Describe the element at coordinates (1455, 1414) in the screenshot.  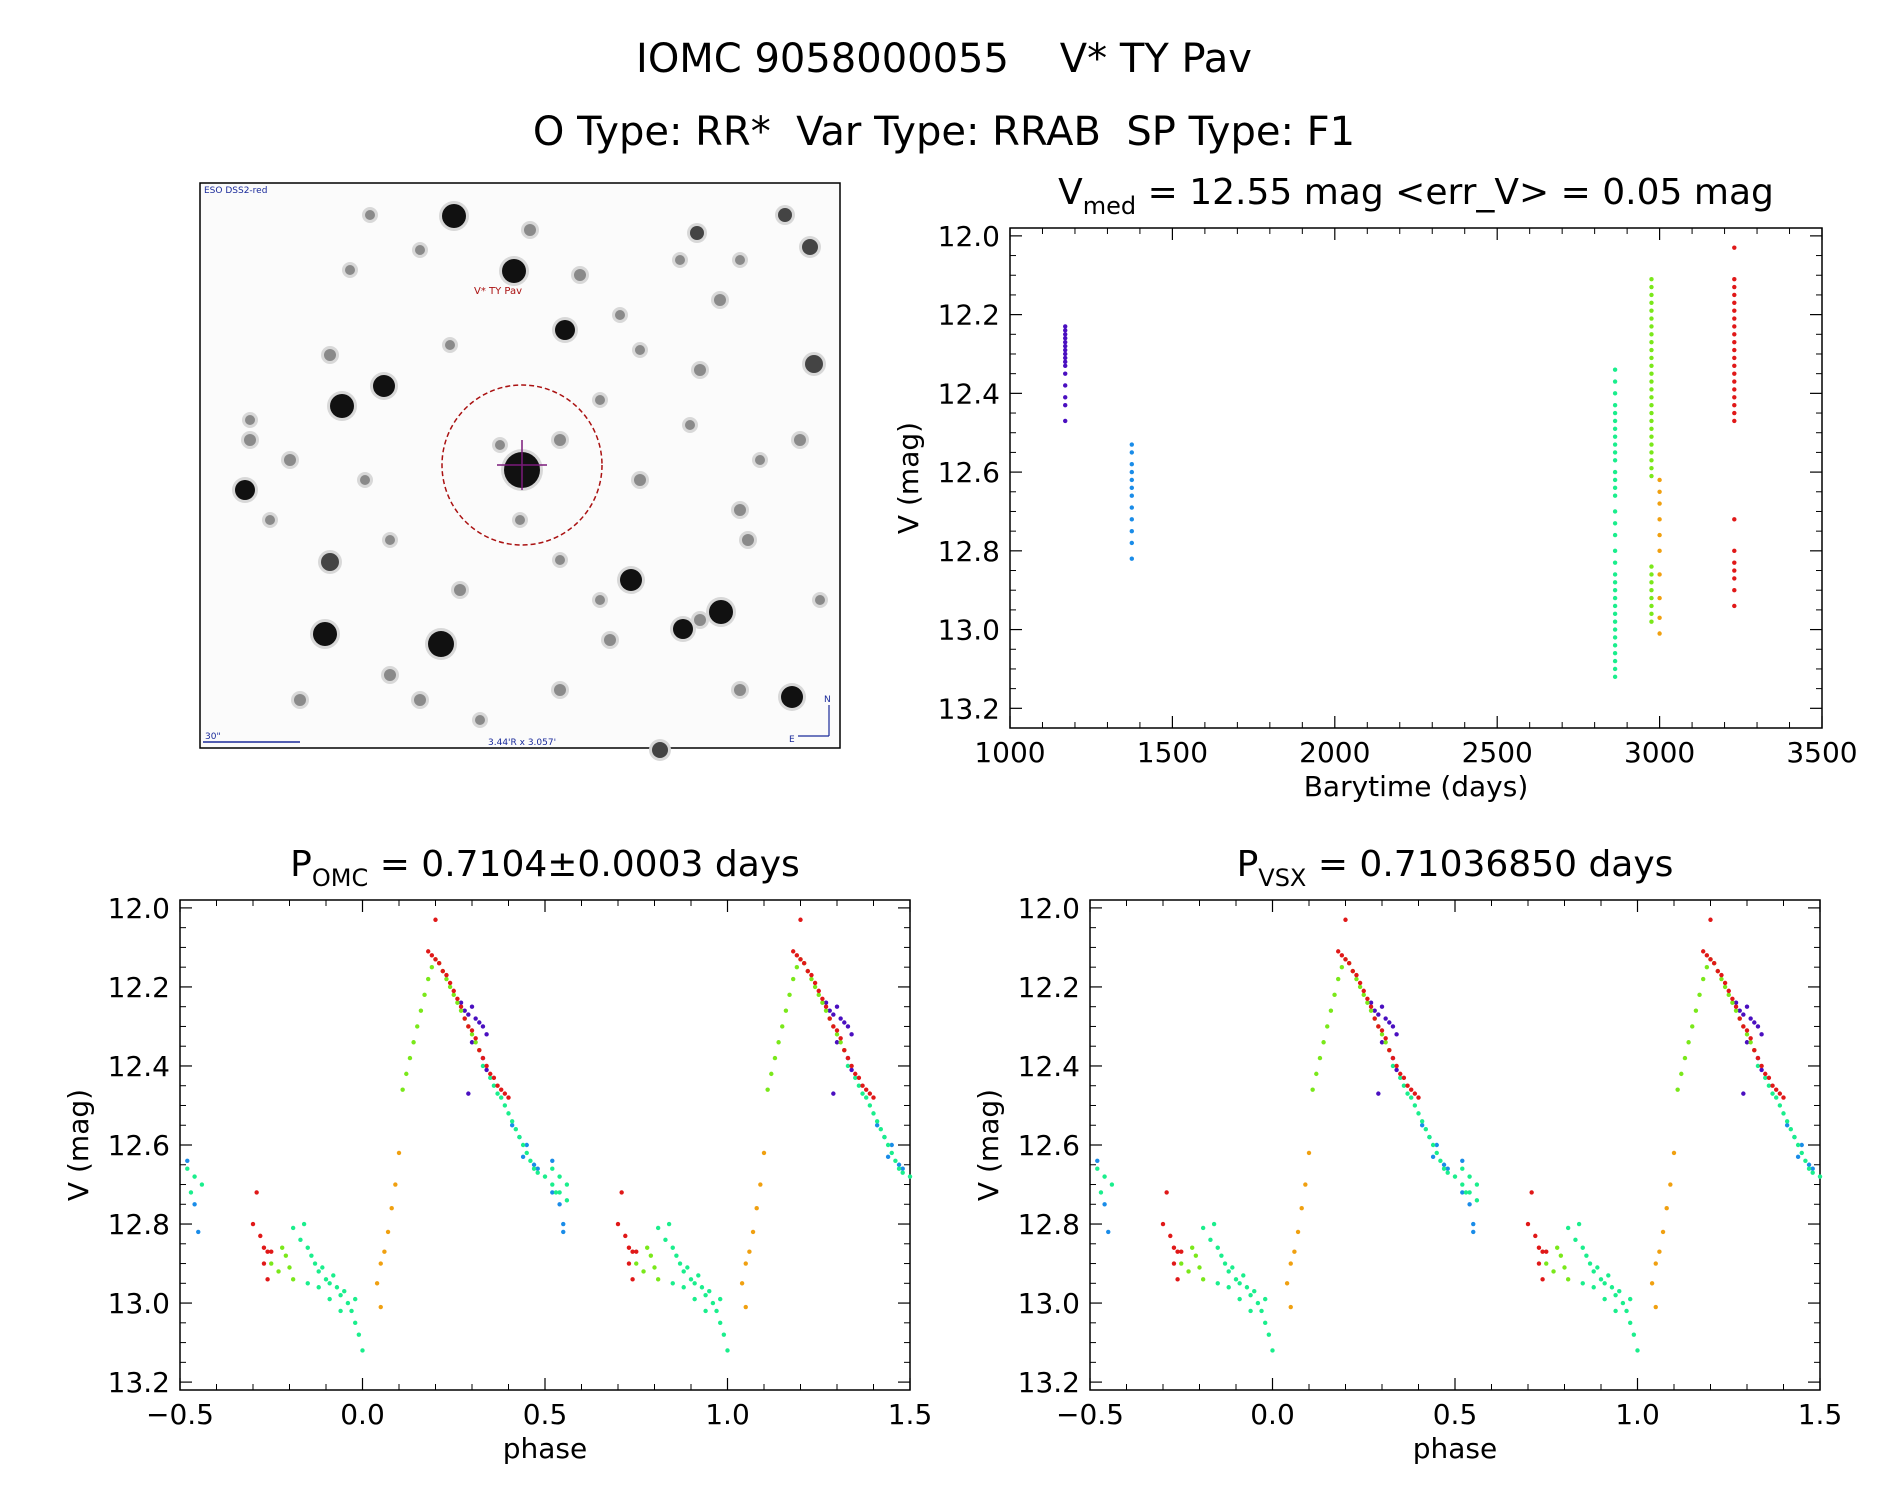
I see `x-tick-label: 0.5` at that location.